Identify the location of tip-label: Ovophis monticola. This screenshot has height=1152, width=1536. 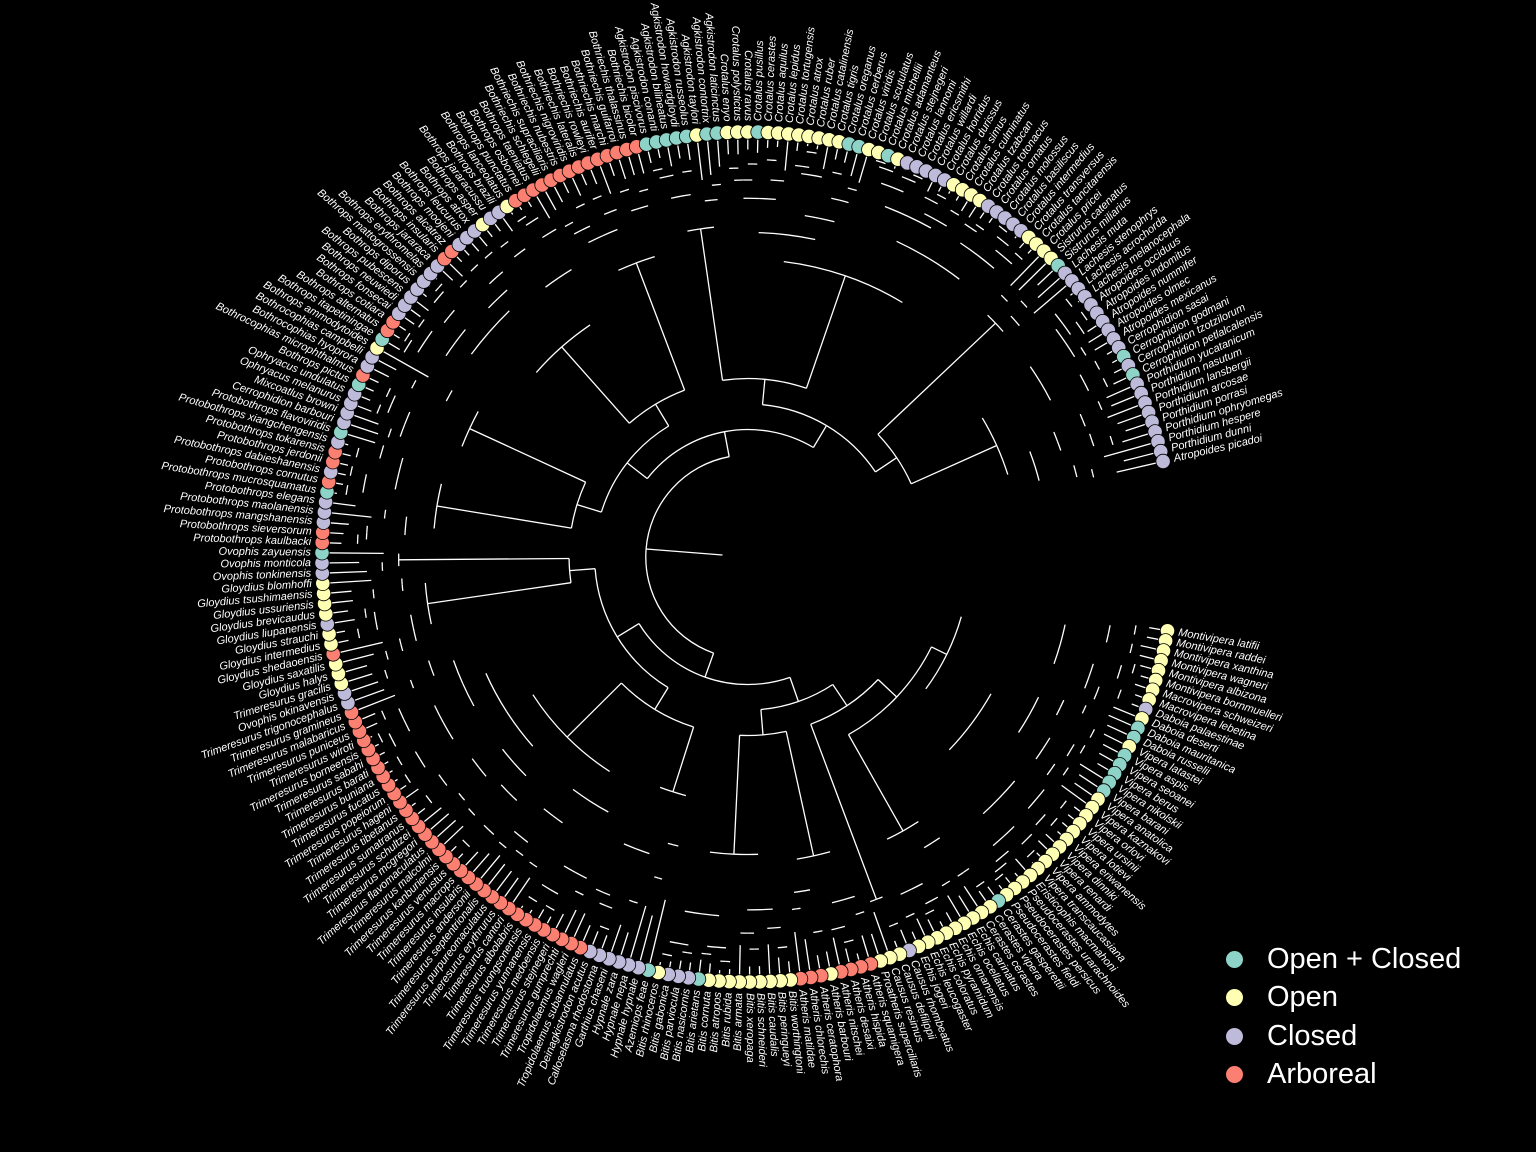
(265, 563).